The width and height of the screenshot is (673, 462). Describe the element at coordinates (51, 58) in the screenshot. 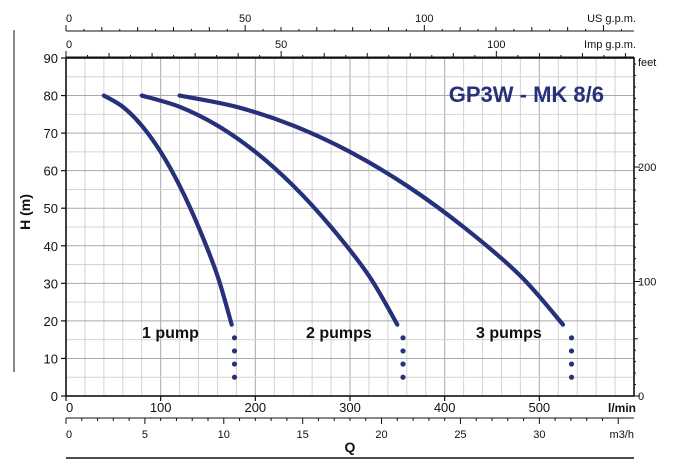

I see `y-tick-label: 90` at that location.